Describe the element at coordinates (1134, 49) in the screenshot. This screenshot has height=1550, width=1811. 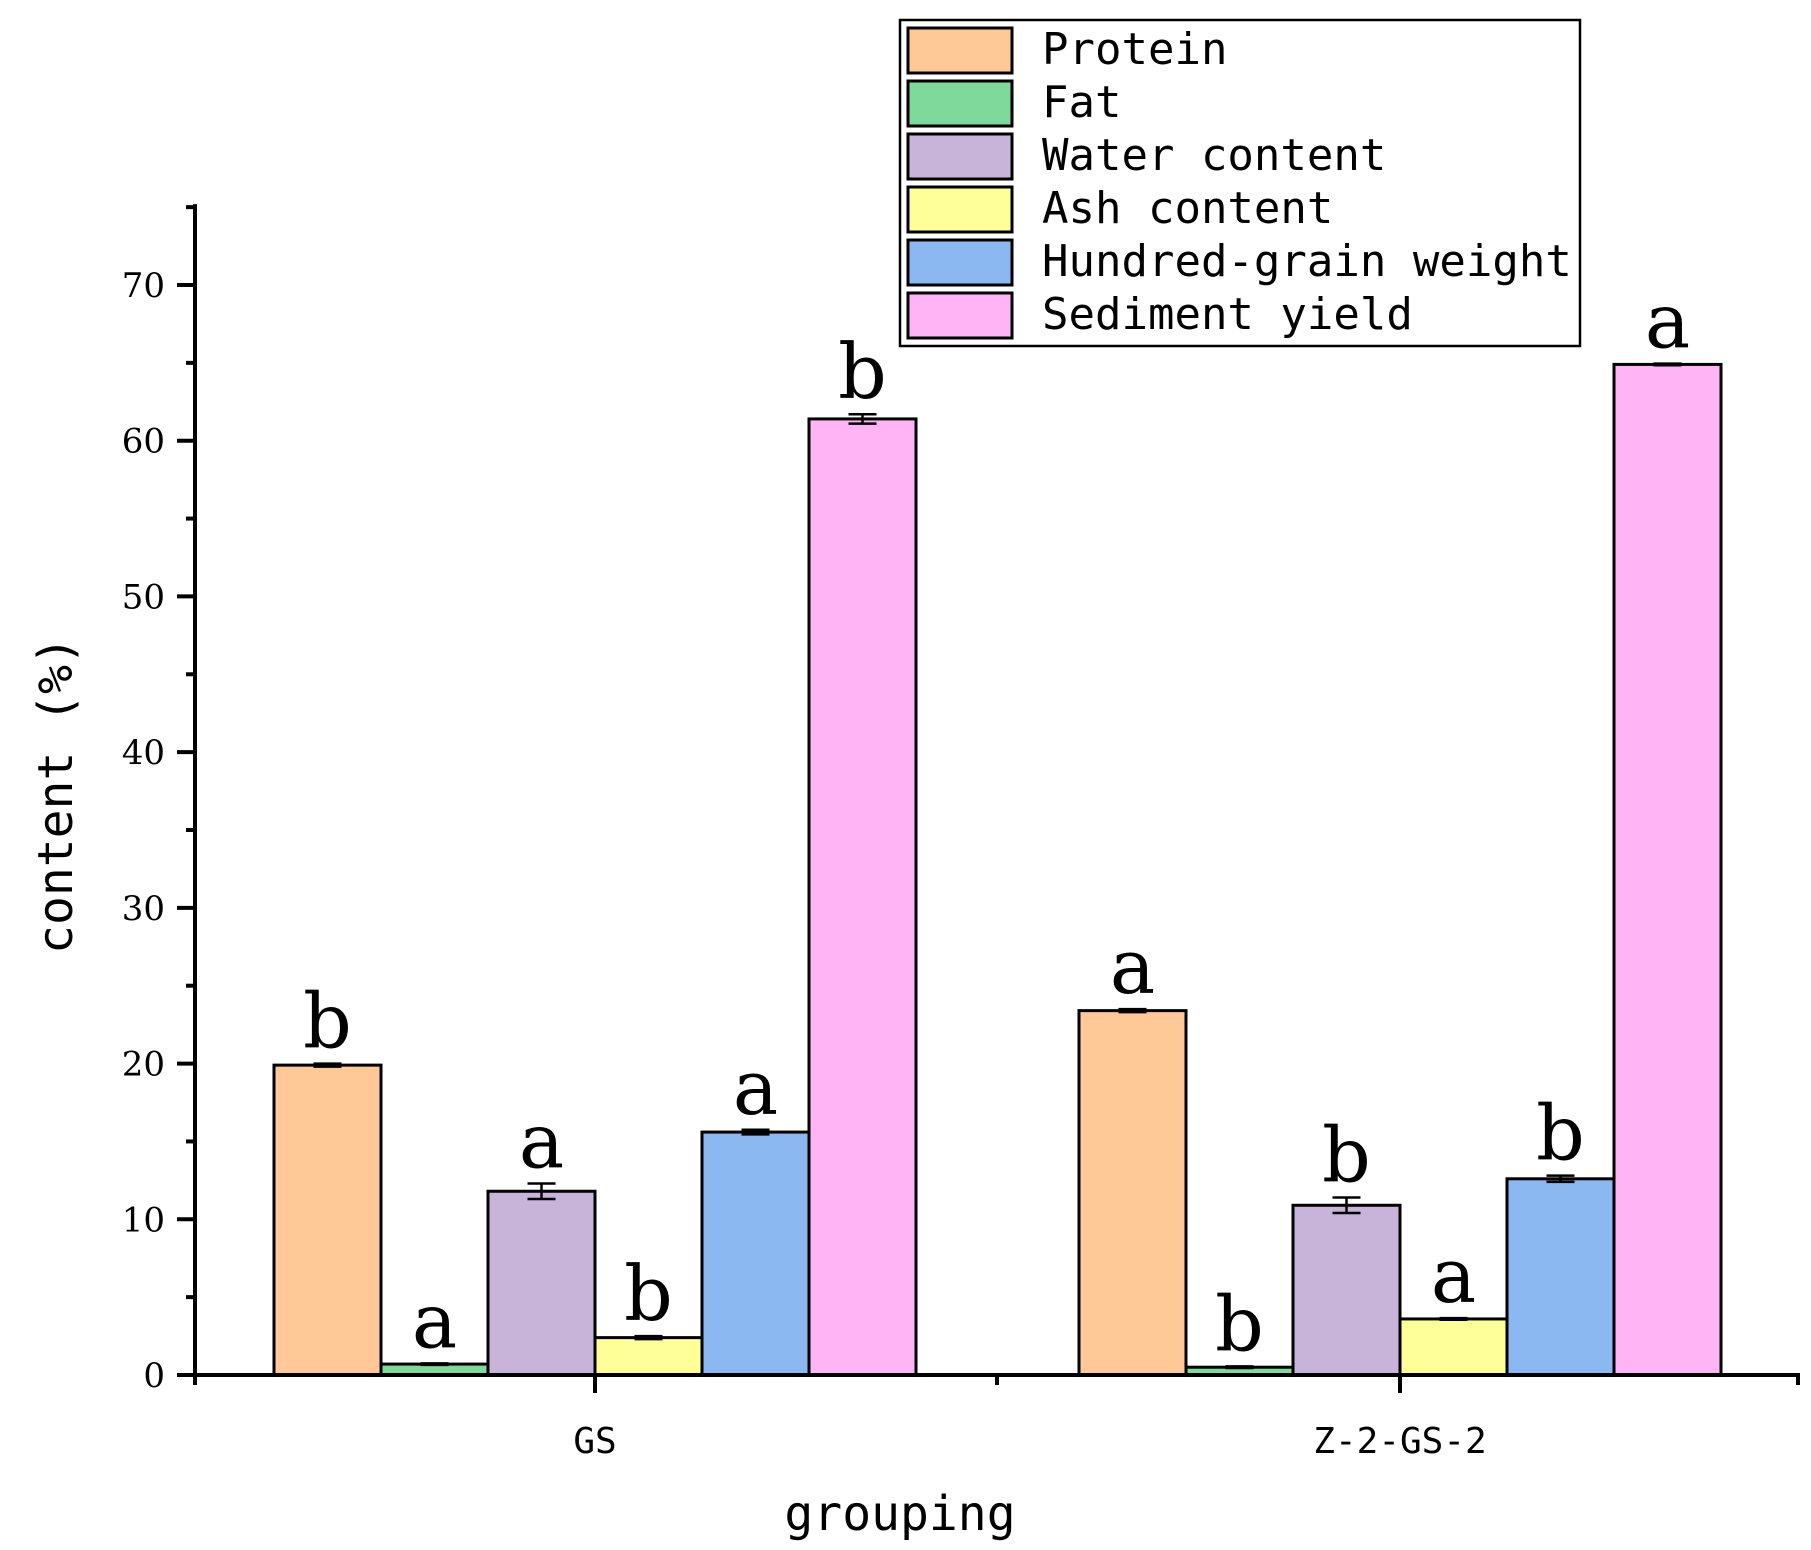
I see `legend-label: Protein` at that location.